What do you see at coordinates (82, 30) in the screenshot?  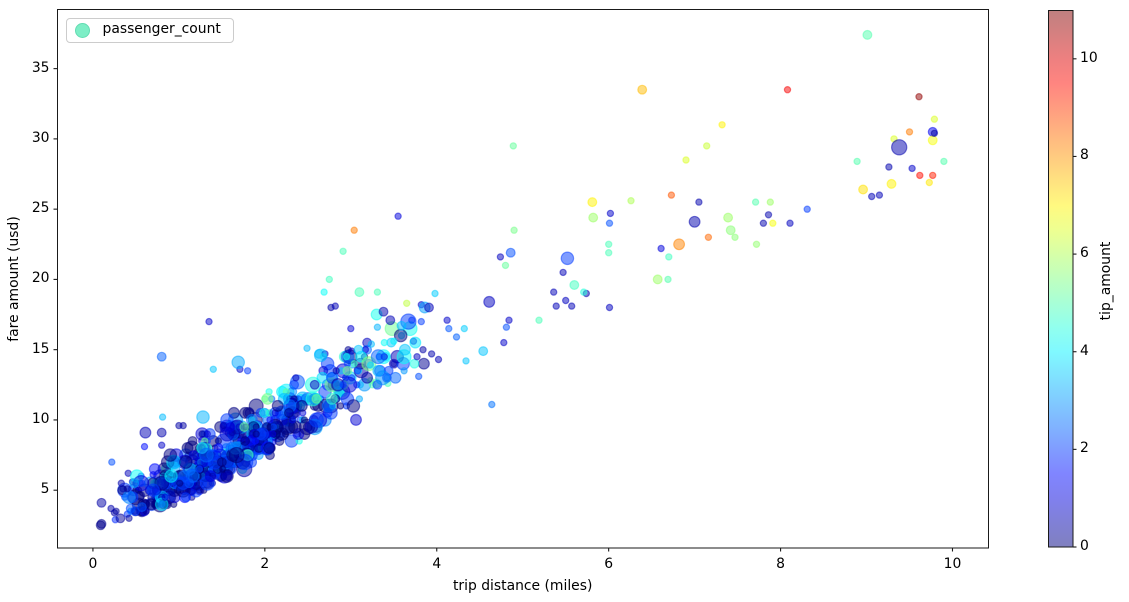 I see `legend-marker-icon` at bounding box center [82, 30].